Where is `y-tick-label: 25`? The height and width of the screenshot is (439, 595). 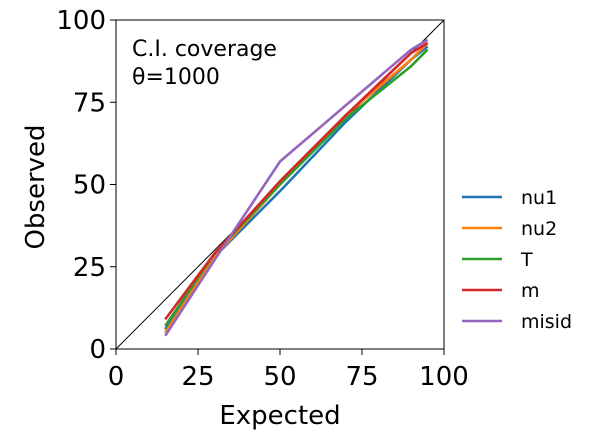 y-tick-label: 25 is located at coordinates (89, 268).